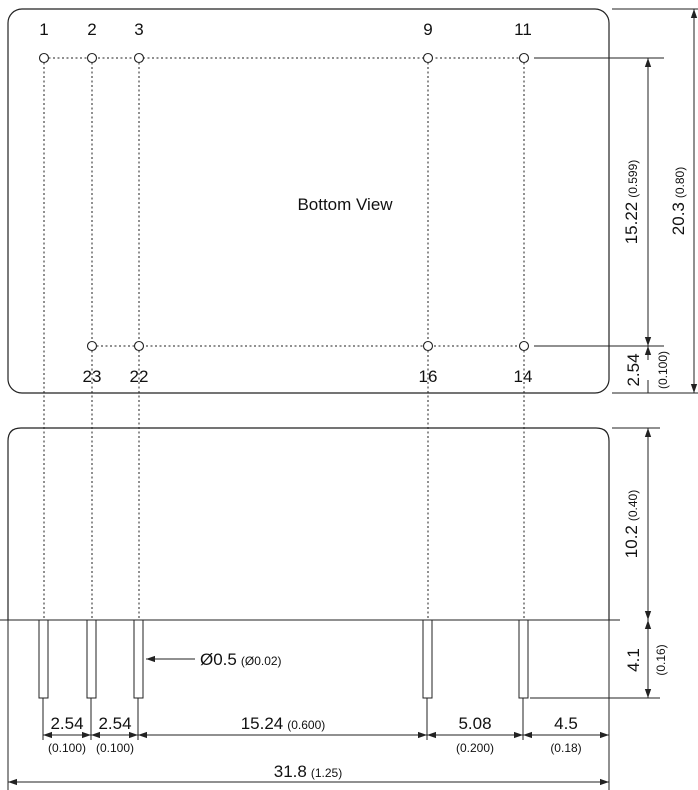 This screenshot has height=790, width=698. I want to click on pin-label-1: 1, so click(43, 29).